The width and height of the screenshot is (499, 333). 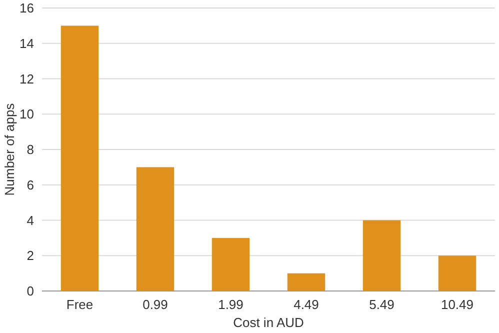 What do you see at coordinates (155, 304) in the screenshot?
I see `x-tick-label: 0.99` at bounding box center [155, 304].